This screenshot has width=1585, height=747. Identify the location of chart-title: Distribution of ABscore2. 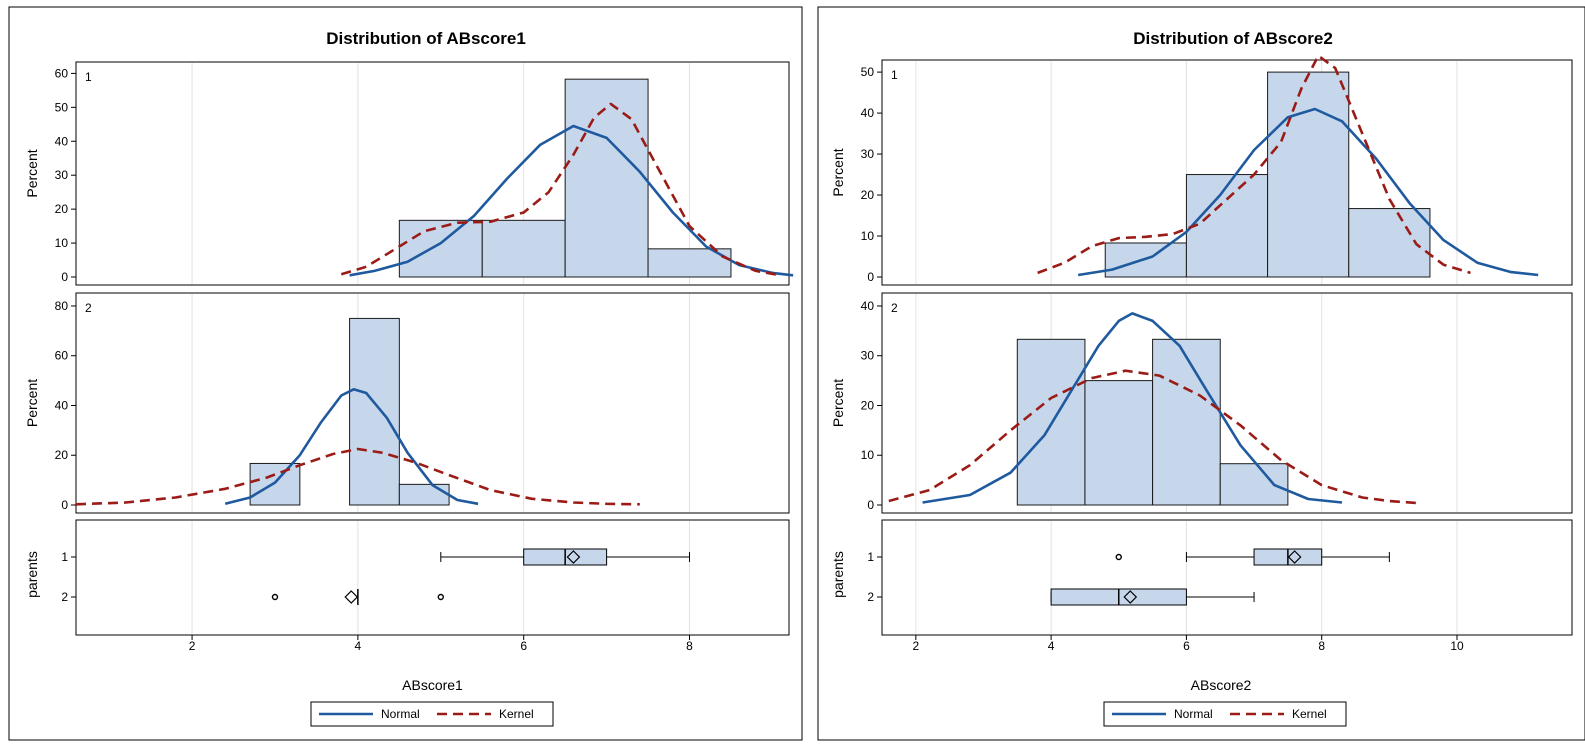
(1233, 38).